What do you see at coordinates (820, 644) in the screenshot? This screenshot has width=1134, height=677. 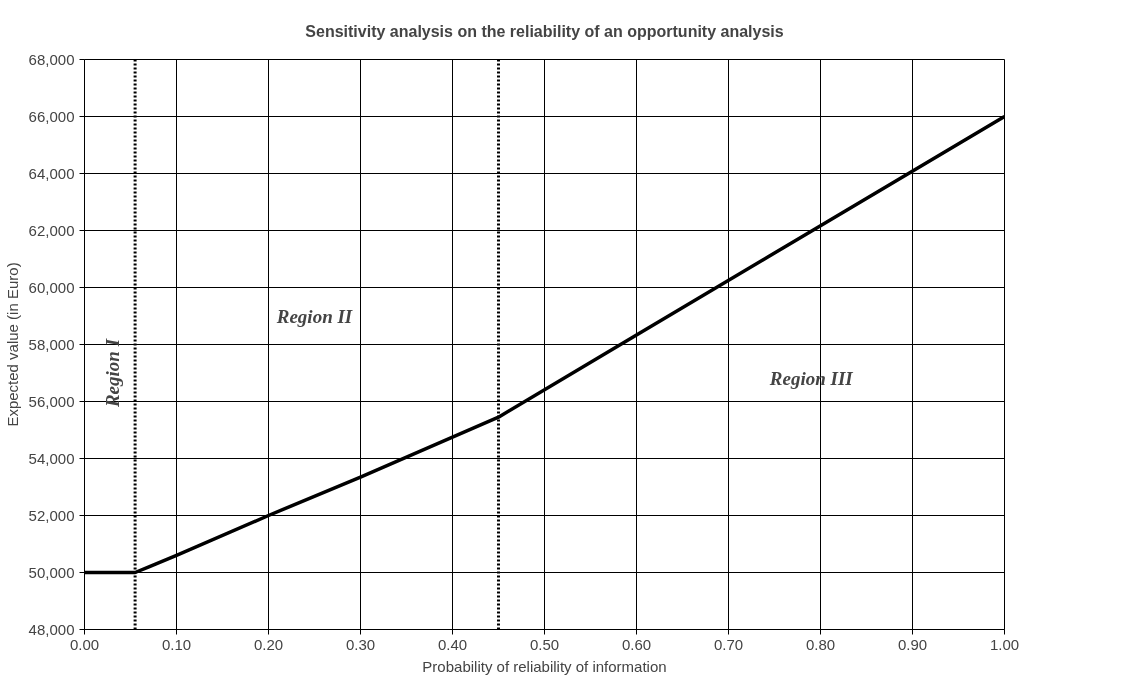 I see `x-tick-label: 0.80` at bounding box center [820, 644].